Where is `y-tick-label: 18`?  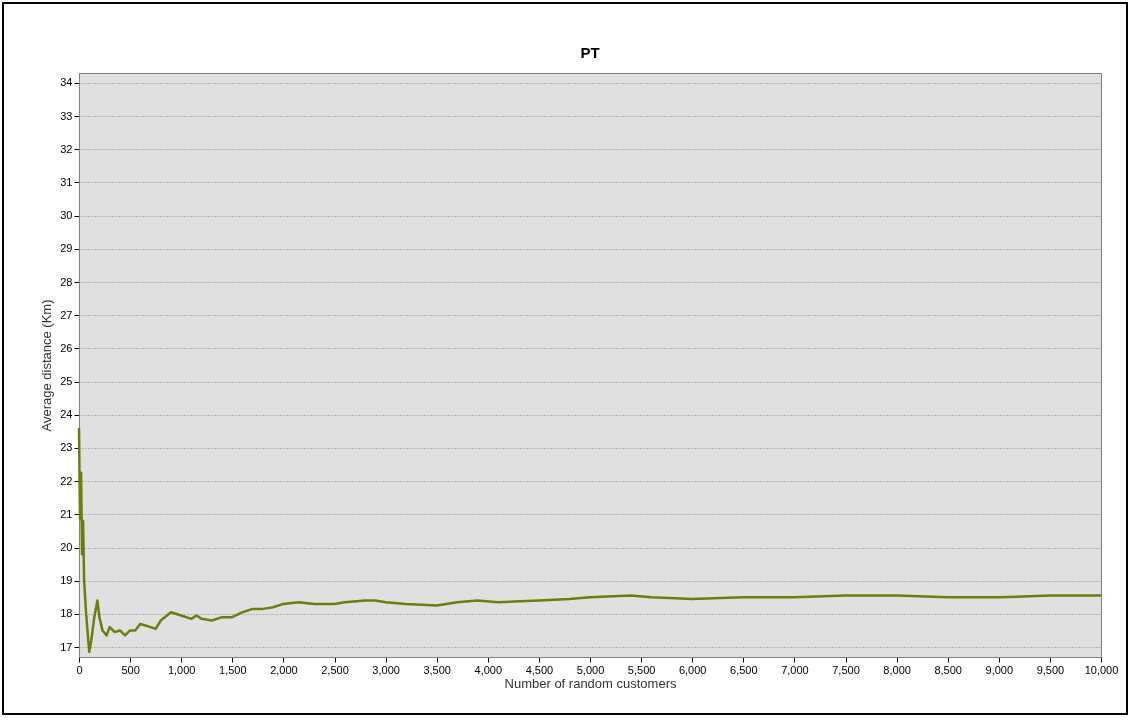 y-tick-label: 18 is located at coordinates (66, 613).